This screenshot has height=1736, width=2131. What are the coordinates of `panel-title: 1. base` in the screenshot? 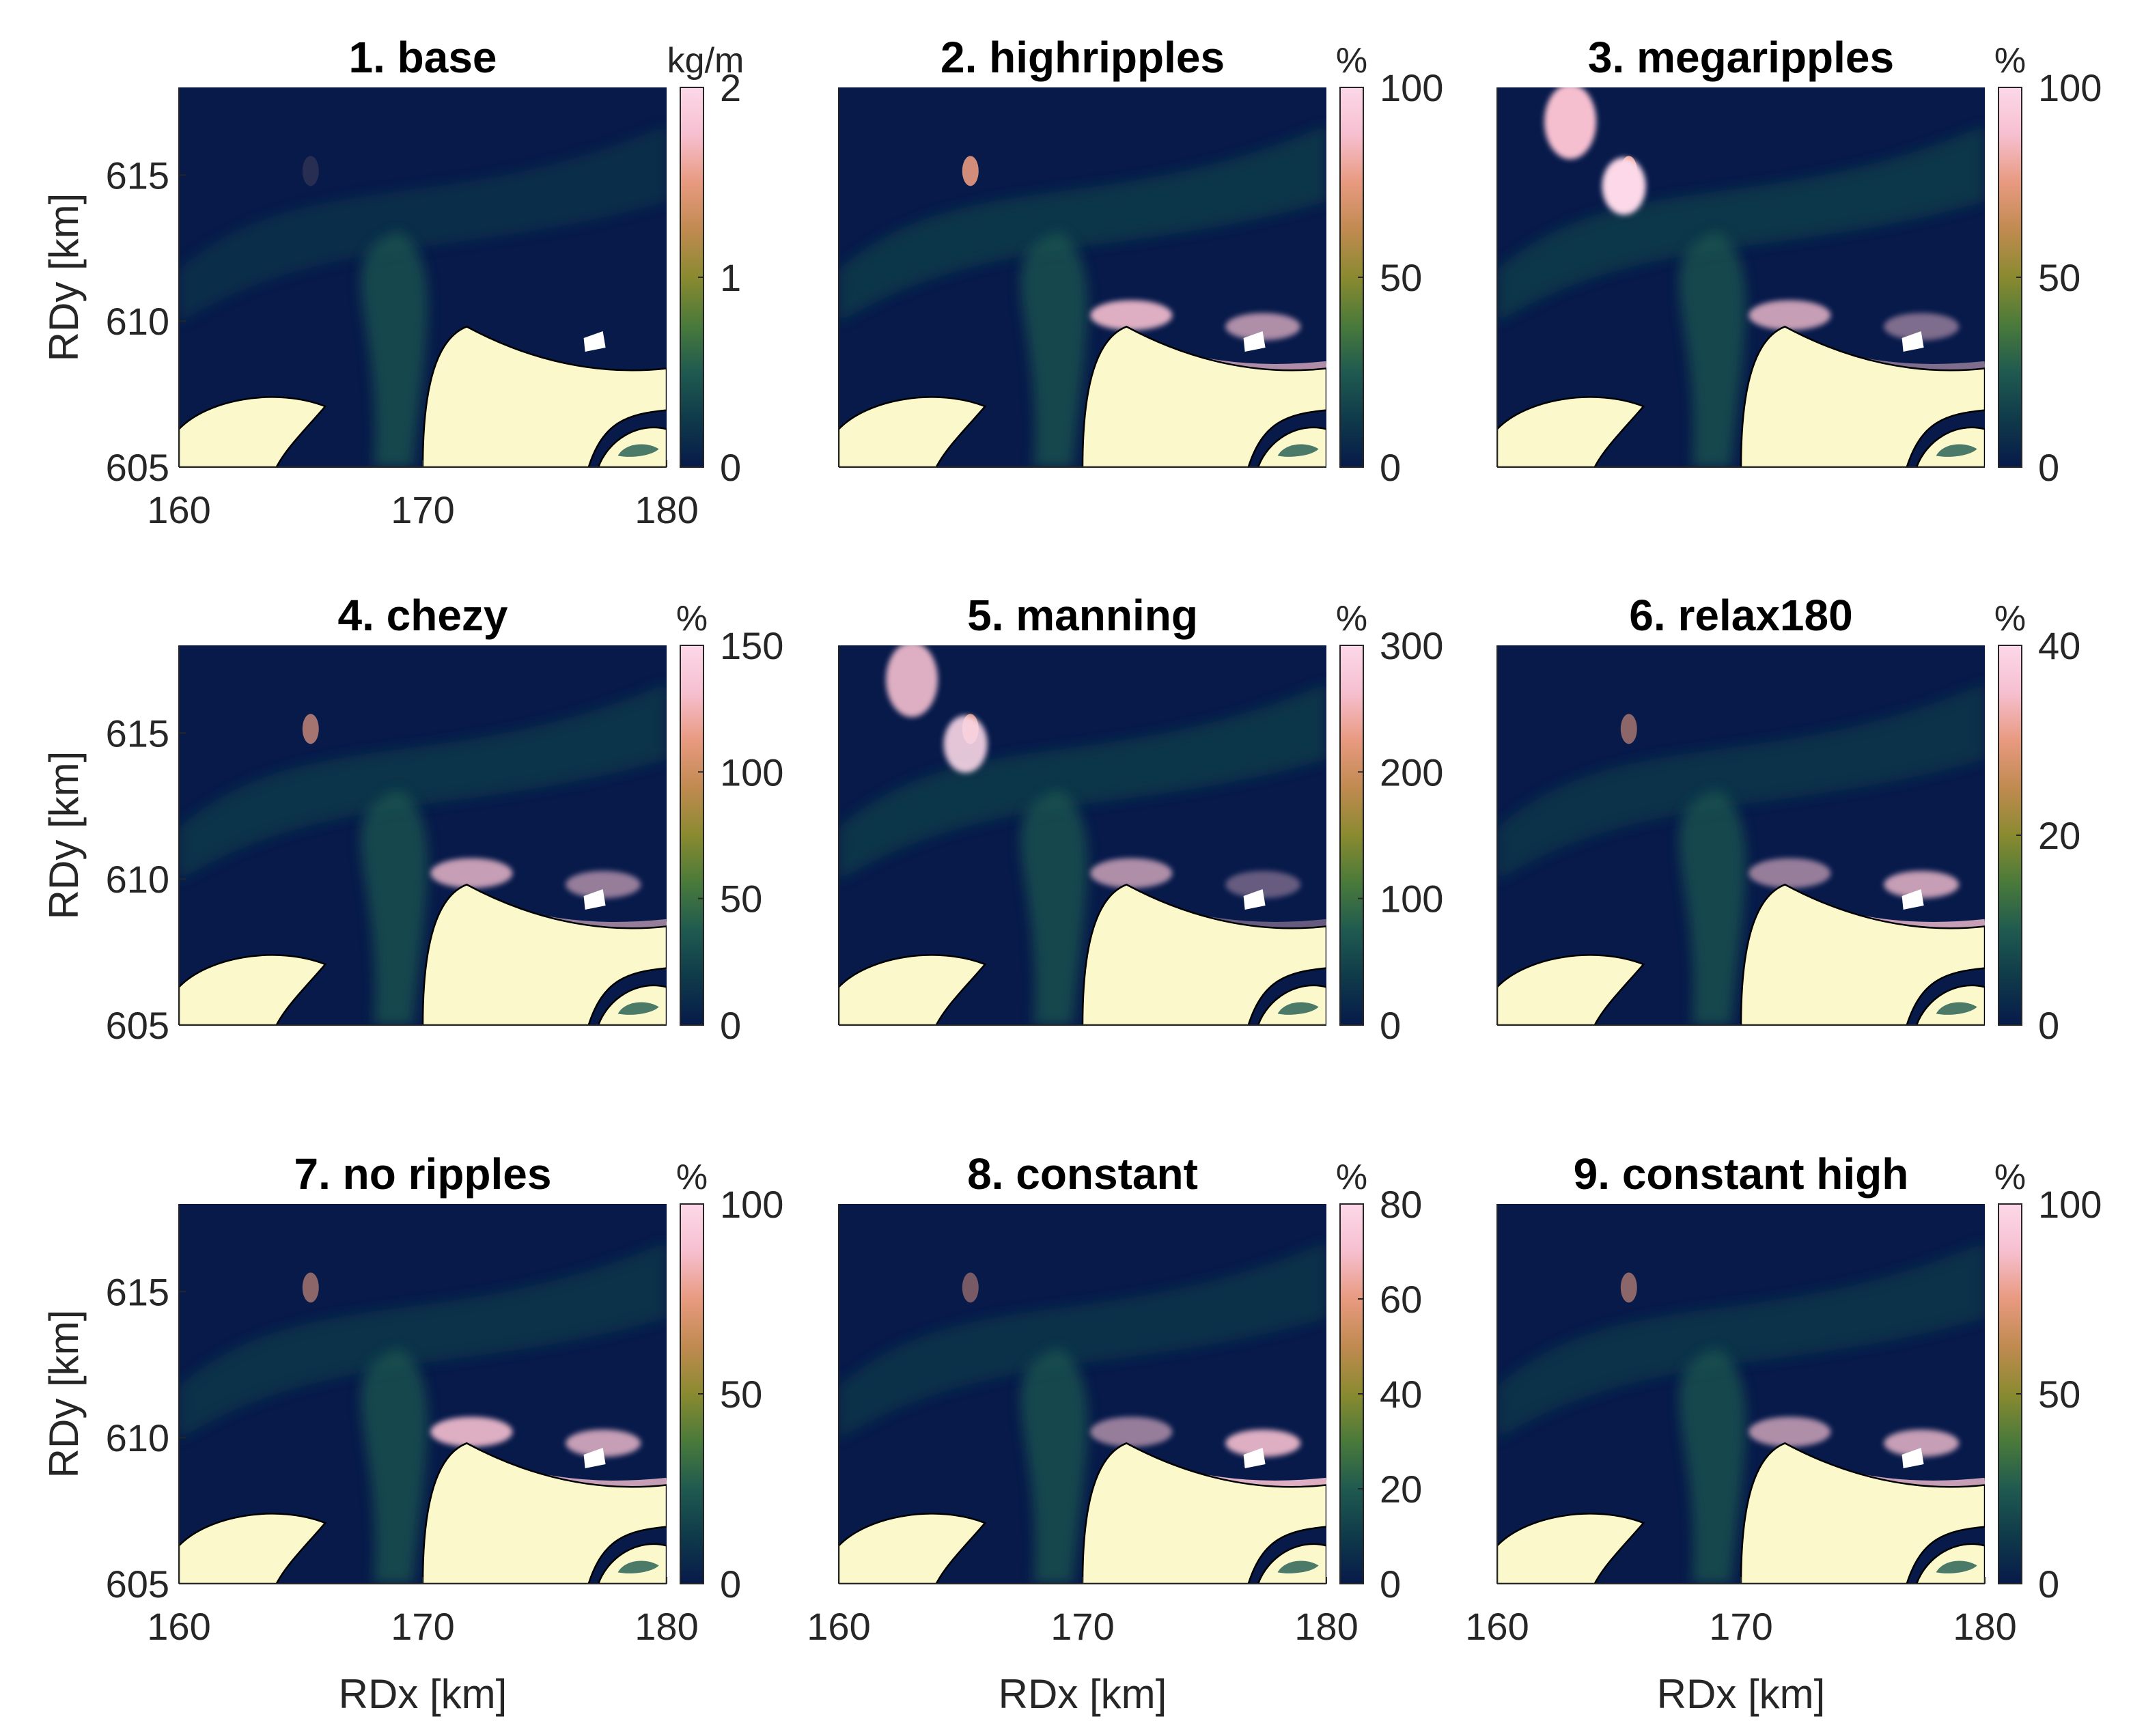 It's located at (422, 57).